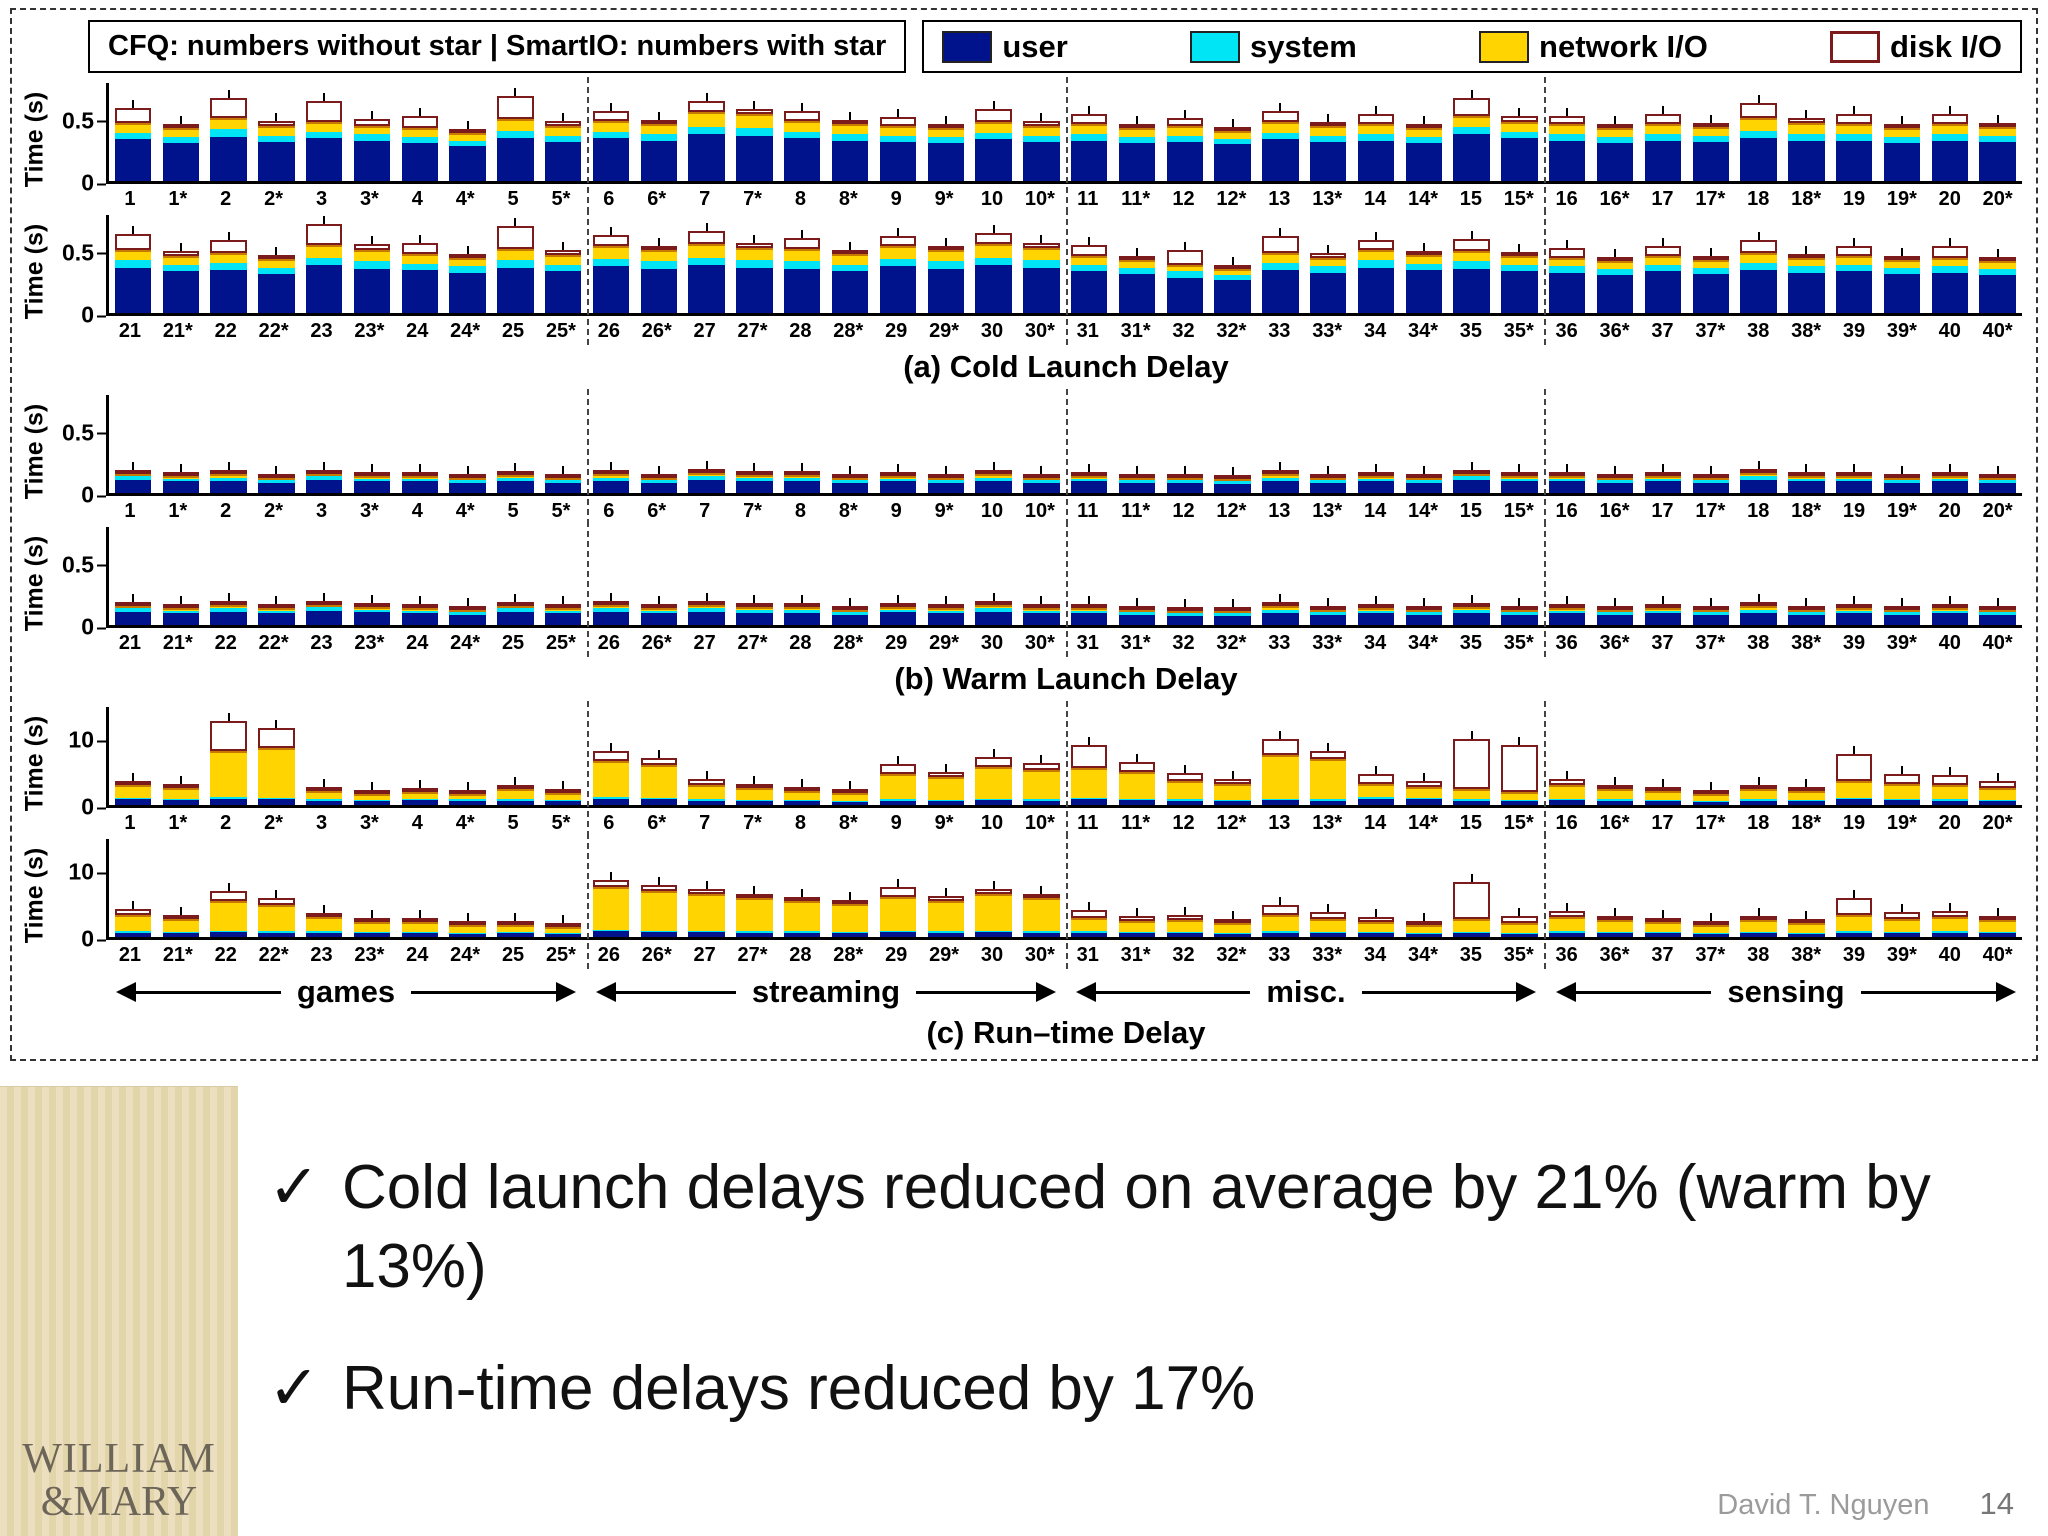  I want to click on y-tick-label: 0, so click(93, 938).